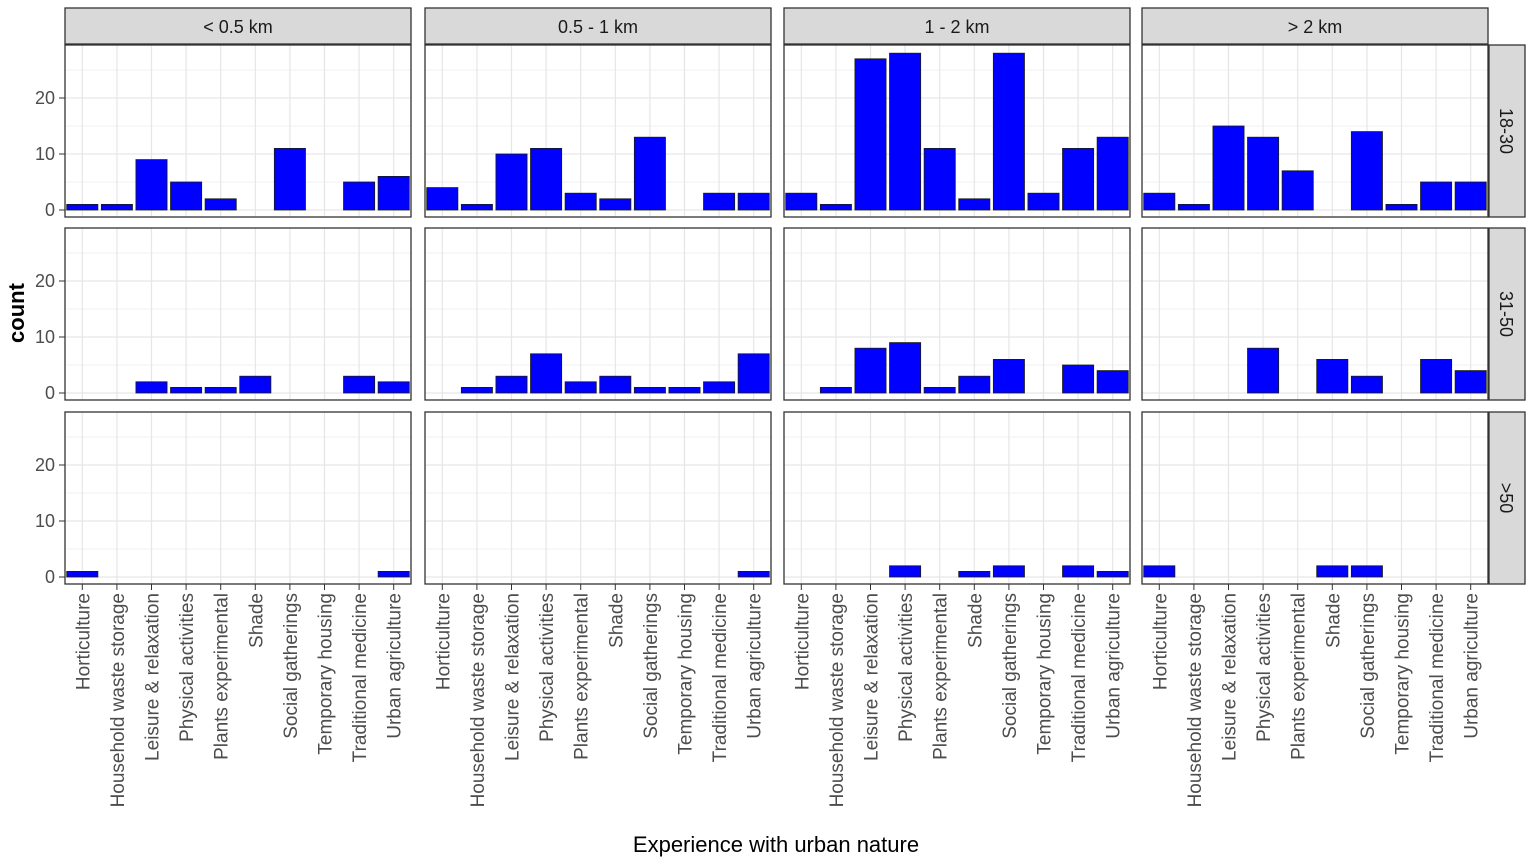 The image size is (1535, 866). Describe the element at coordinates (776, 844) in the screenshot. I see `x-axis-label: Experience with urban nature` at that location.